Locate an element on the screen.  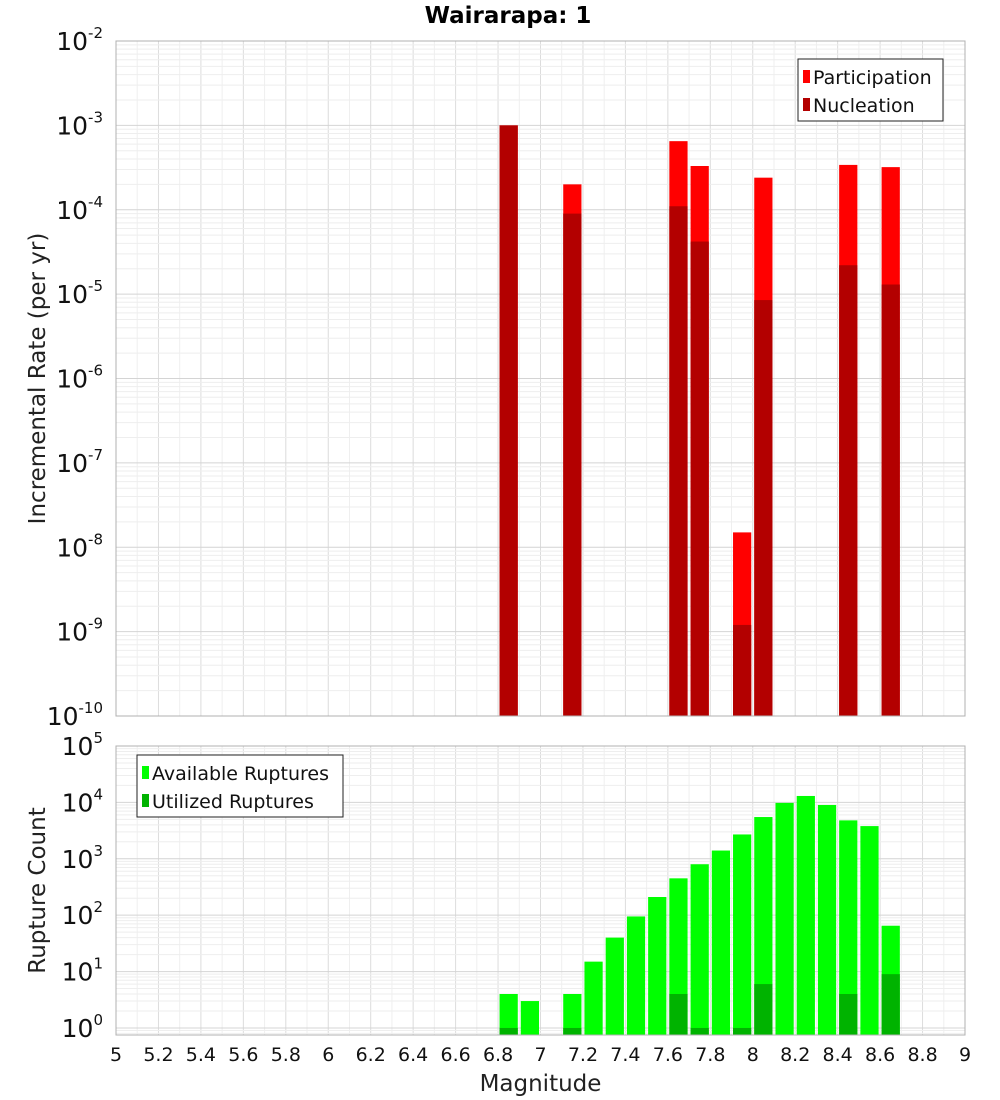
x-tick-label: 6 is located at coordinates (328, 1055).